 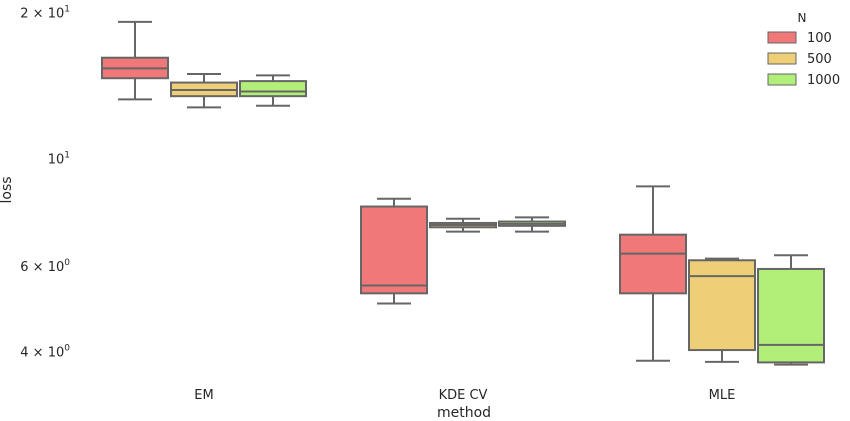 I want to click on x-tick-label: KDE CV, so click(x=463, y=395).